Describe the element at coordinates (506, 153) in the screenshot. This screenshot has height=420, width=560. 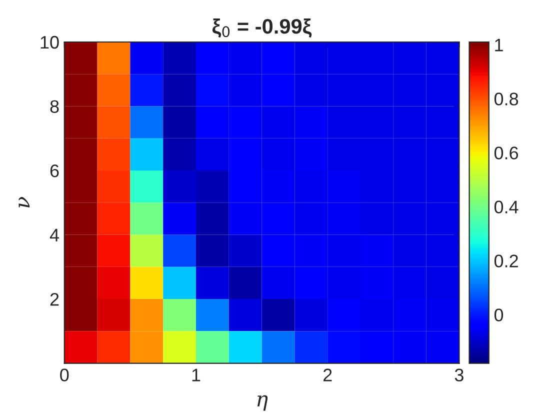
I see `color-bar-label: 0.6` at that location.